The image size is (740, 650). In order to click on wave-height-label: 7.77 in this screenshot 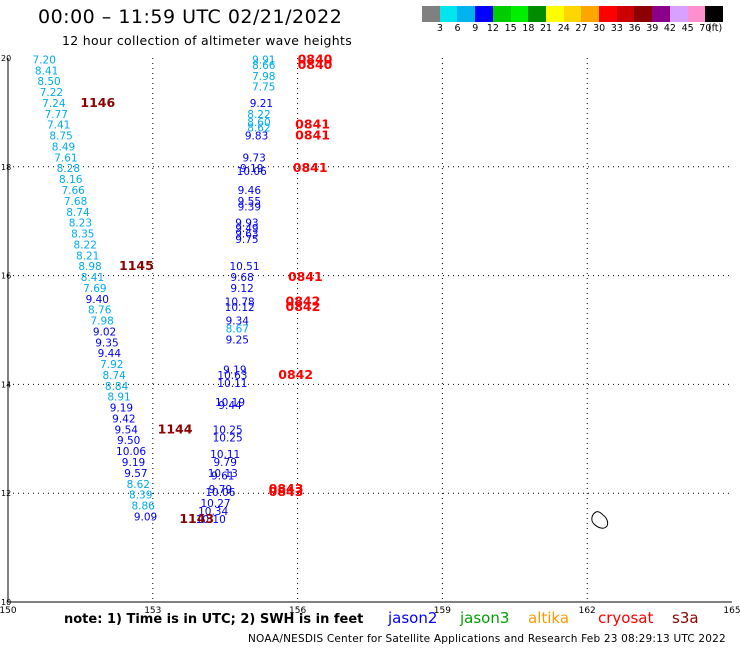, I will do `click(56, 115)`.